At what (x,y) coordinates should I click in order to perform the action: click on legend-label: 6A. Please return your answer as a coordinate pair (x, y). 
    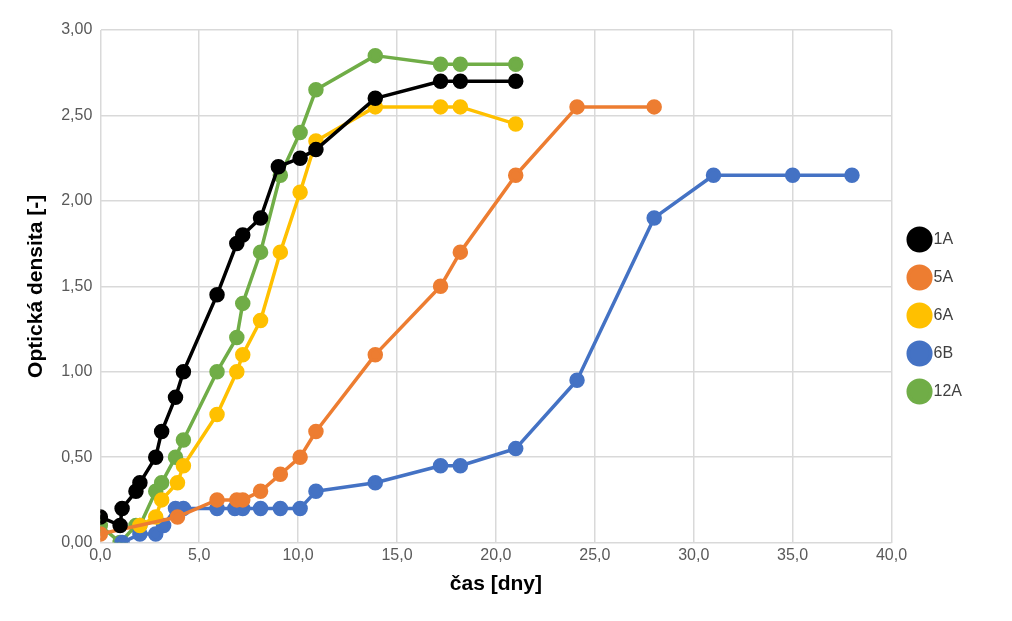
    Looking at the image, I should click on (943, 314).